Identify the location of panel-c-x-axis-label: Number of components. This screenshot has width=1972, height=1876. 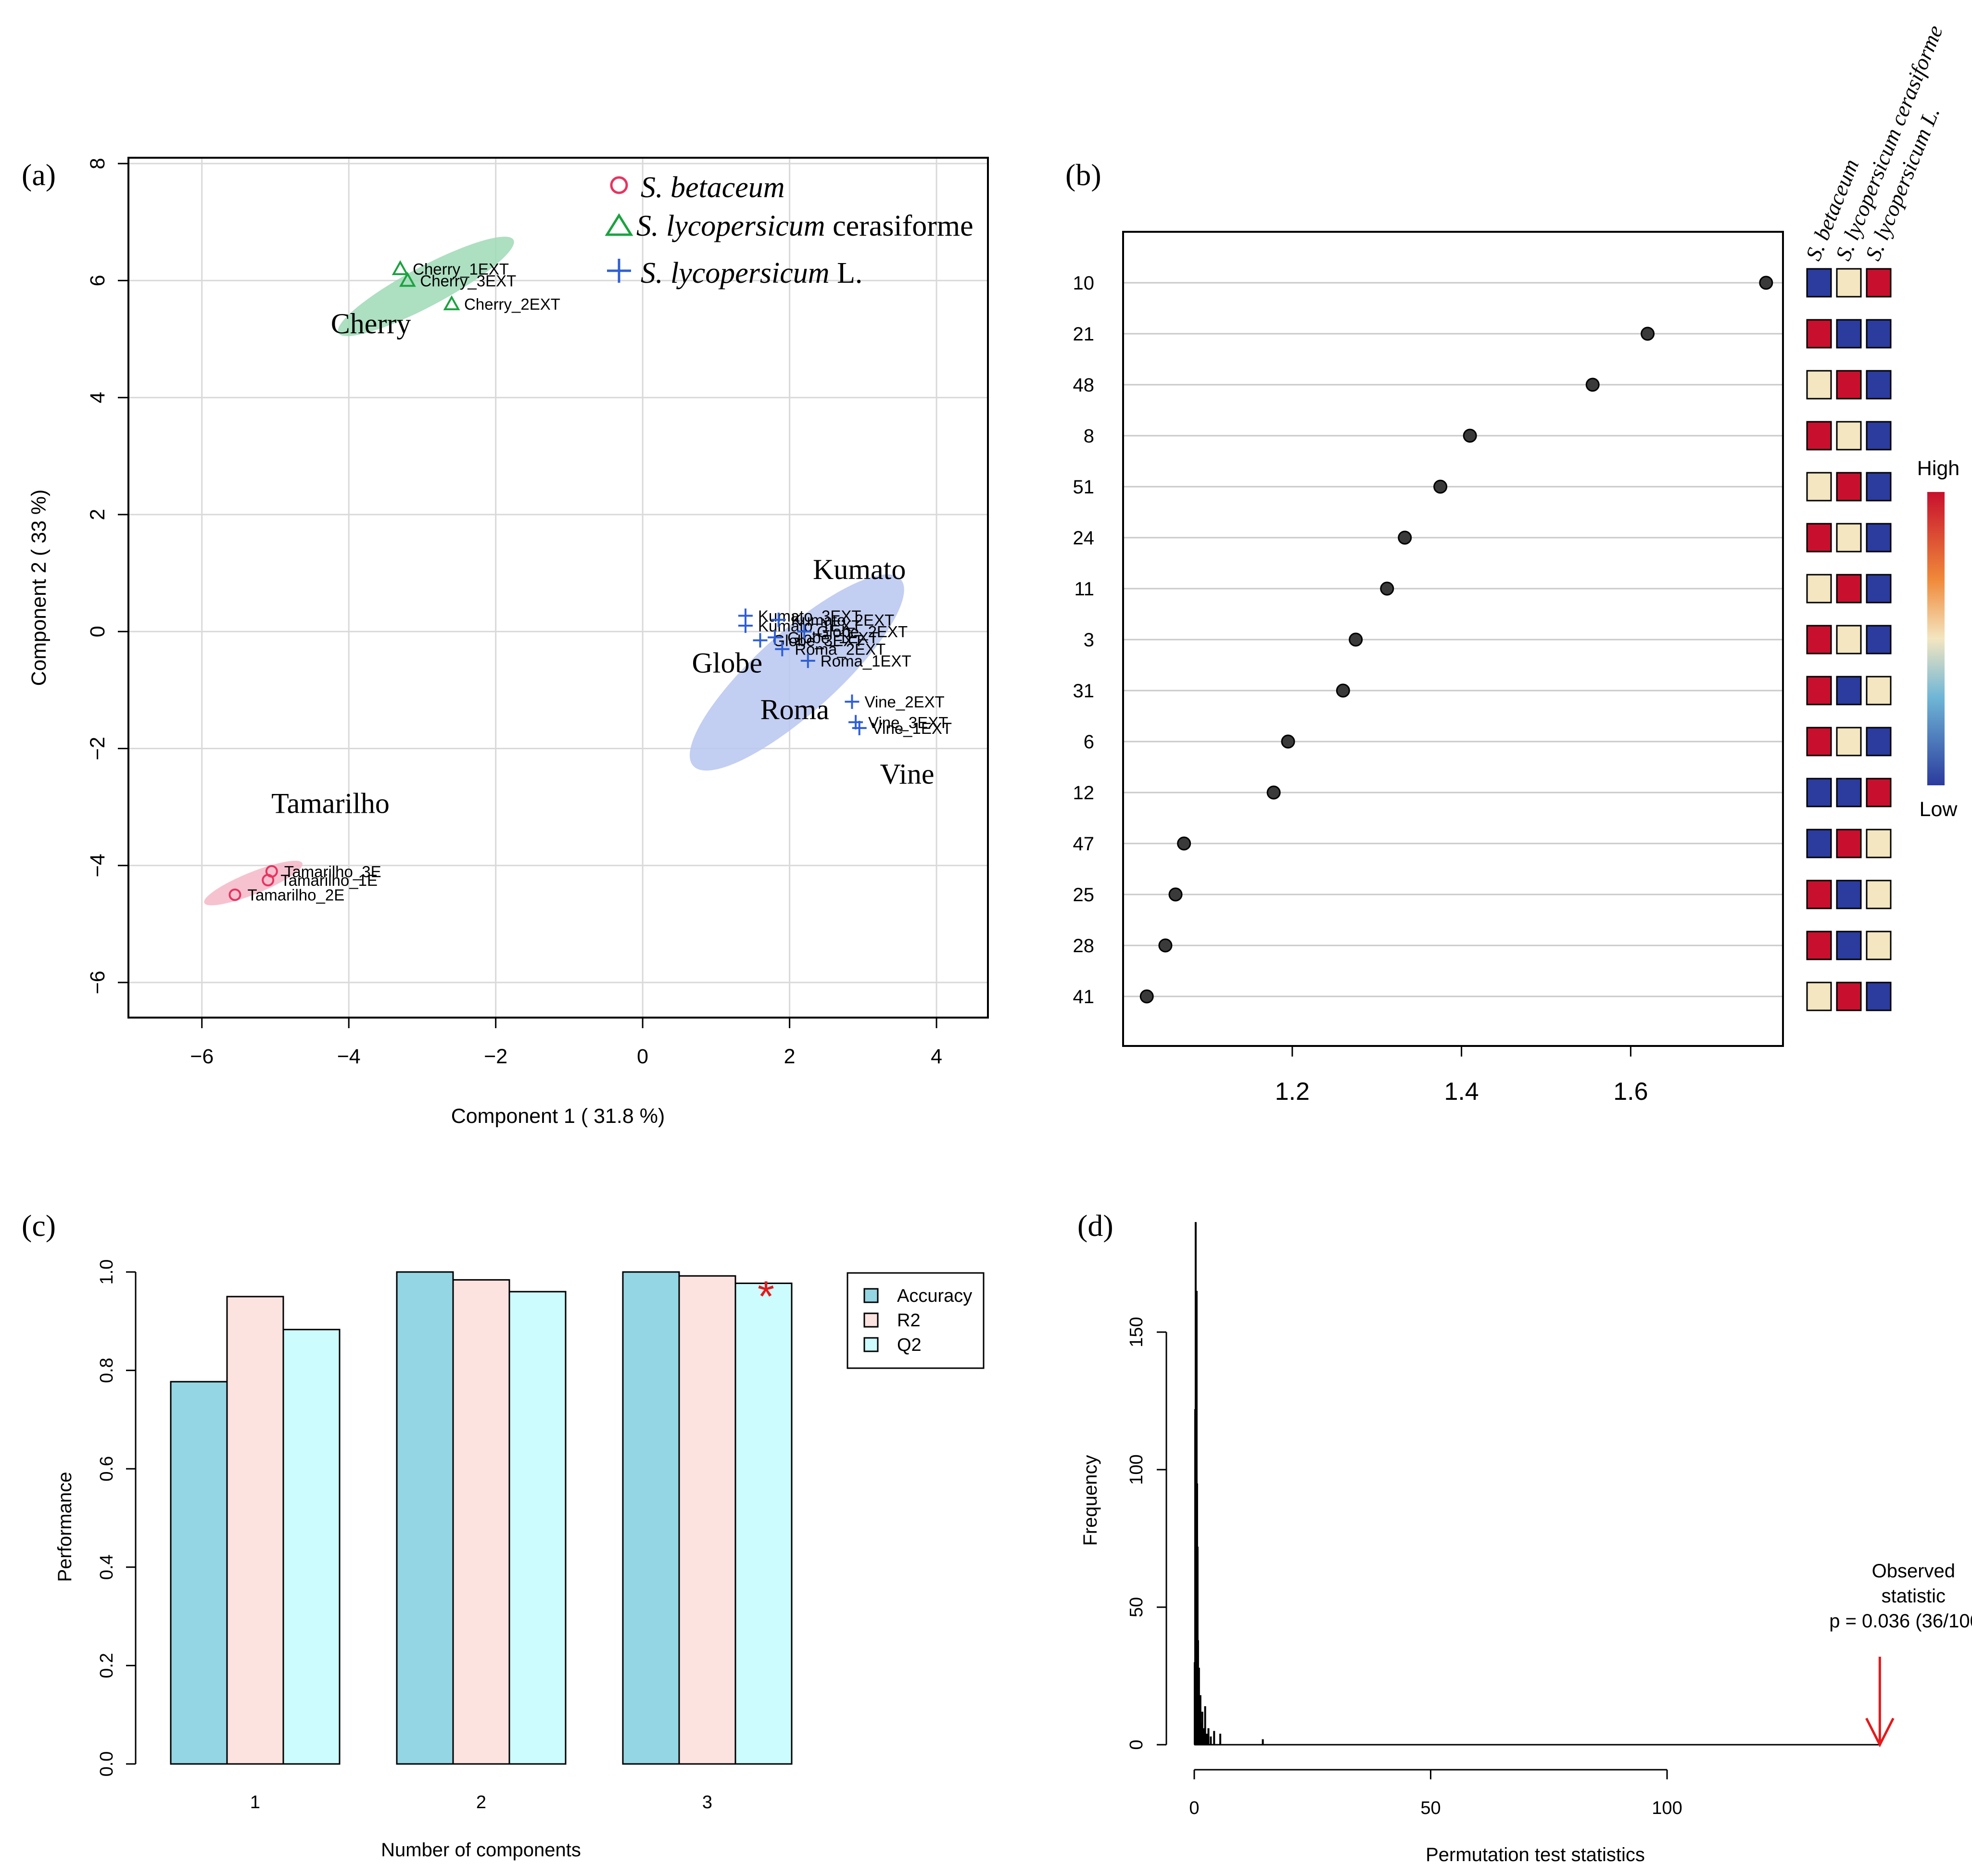
(481, 1850).